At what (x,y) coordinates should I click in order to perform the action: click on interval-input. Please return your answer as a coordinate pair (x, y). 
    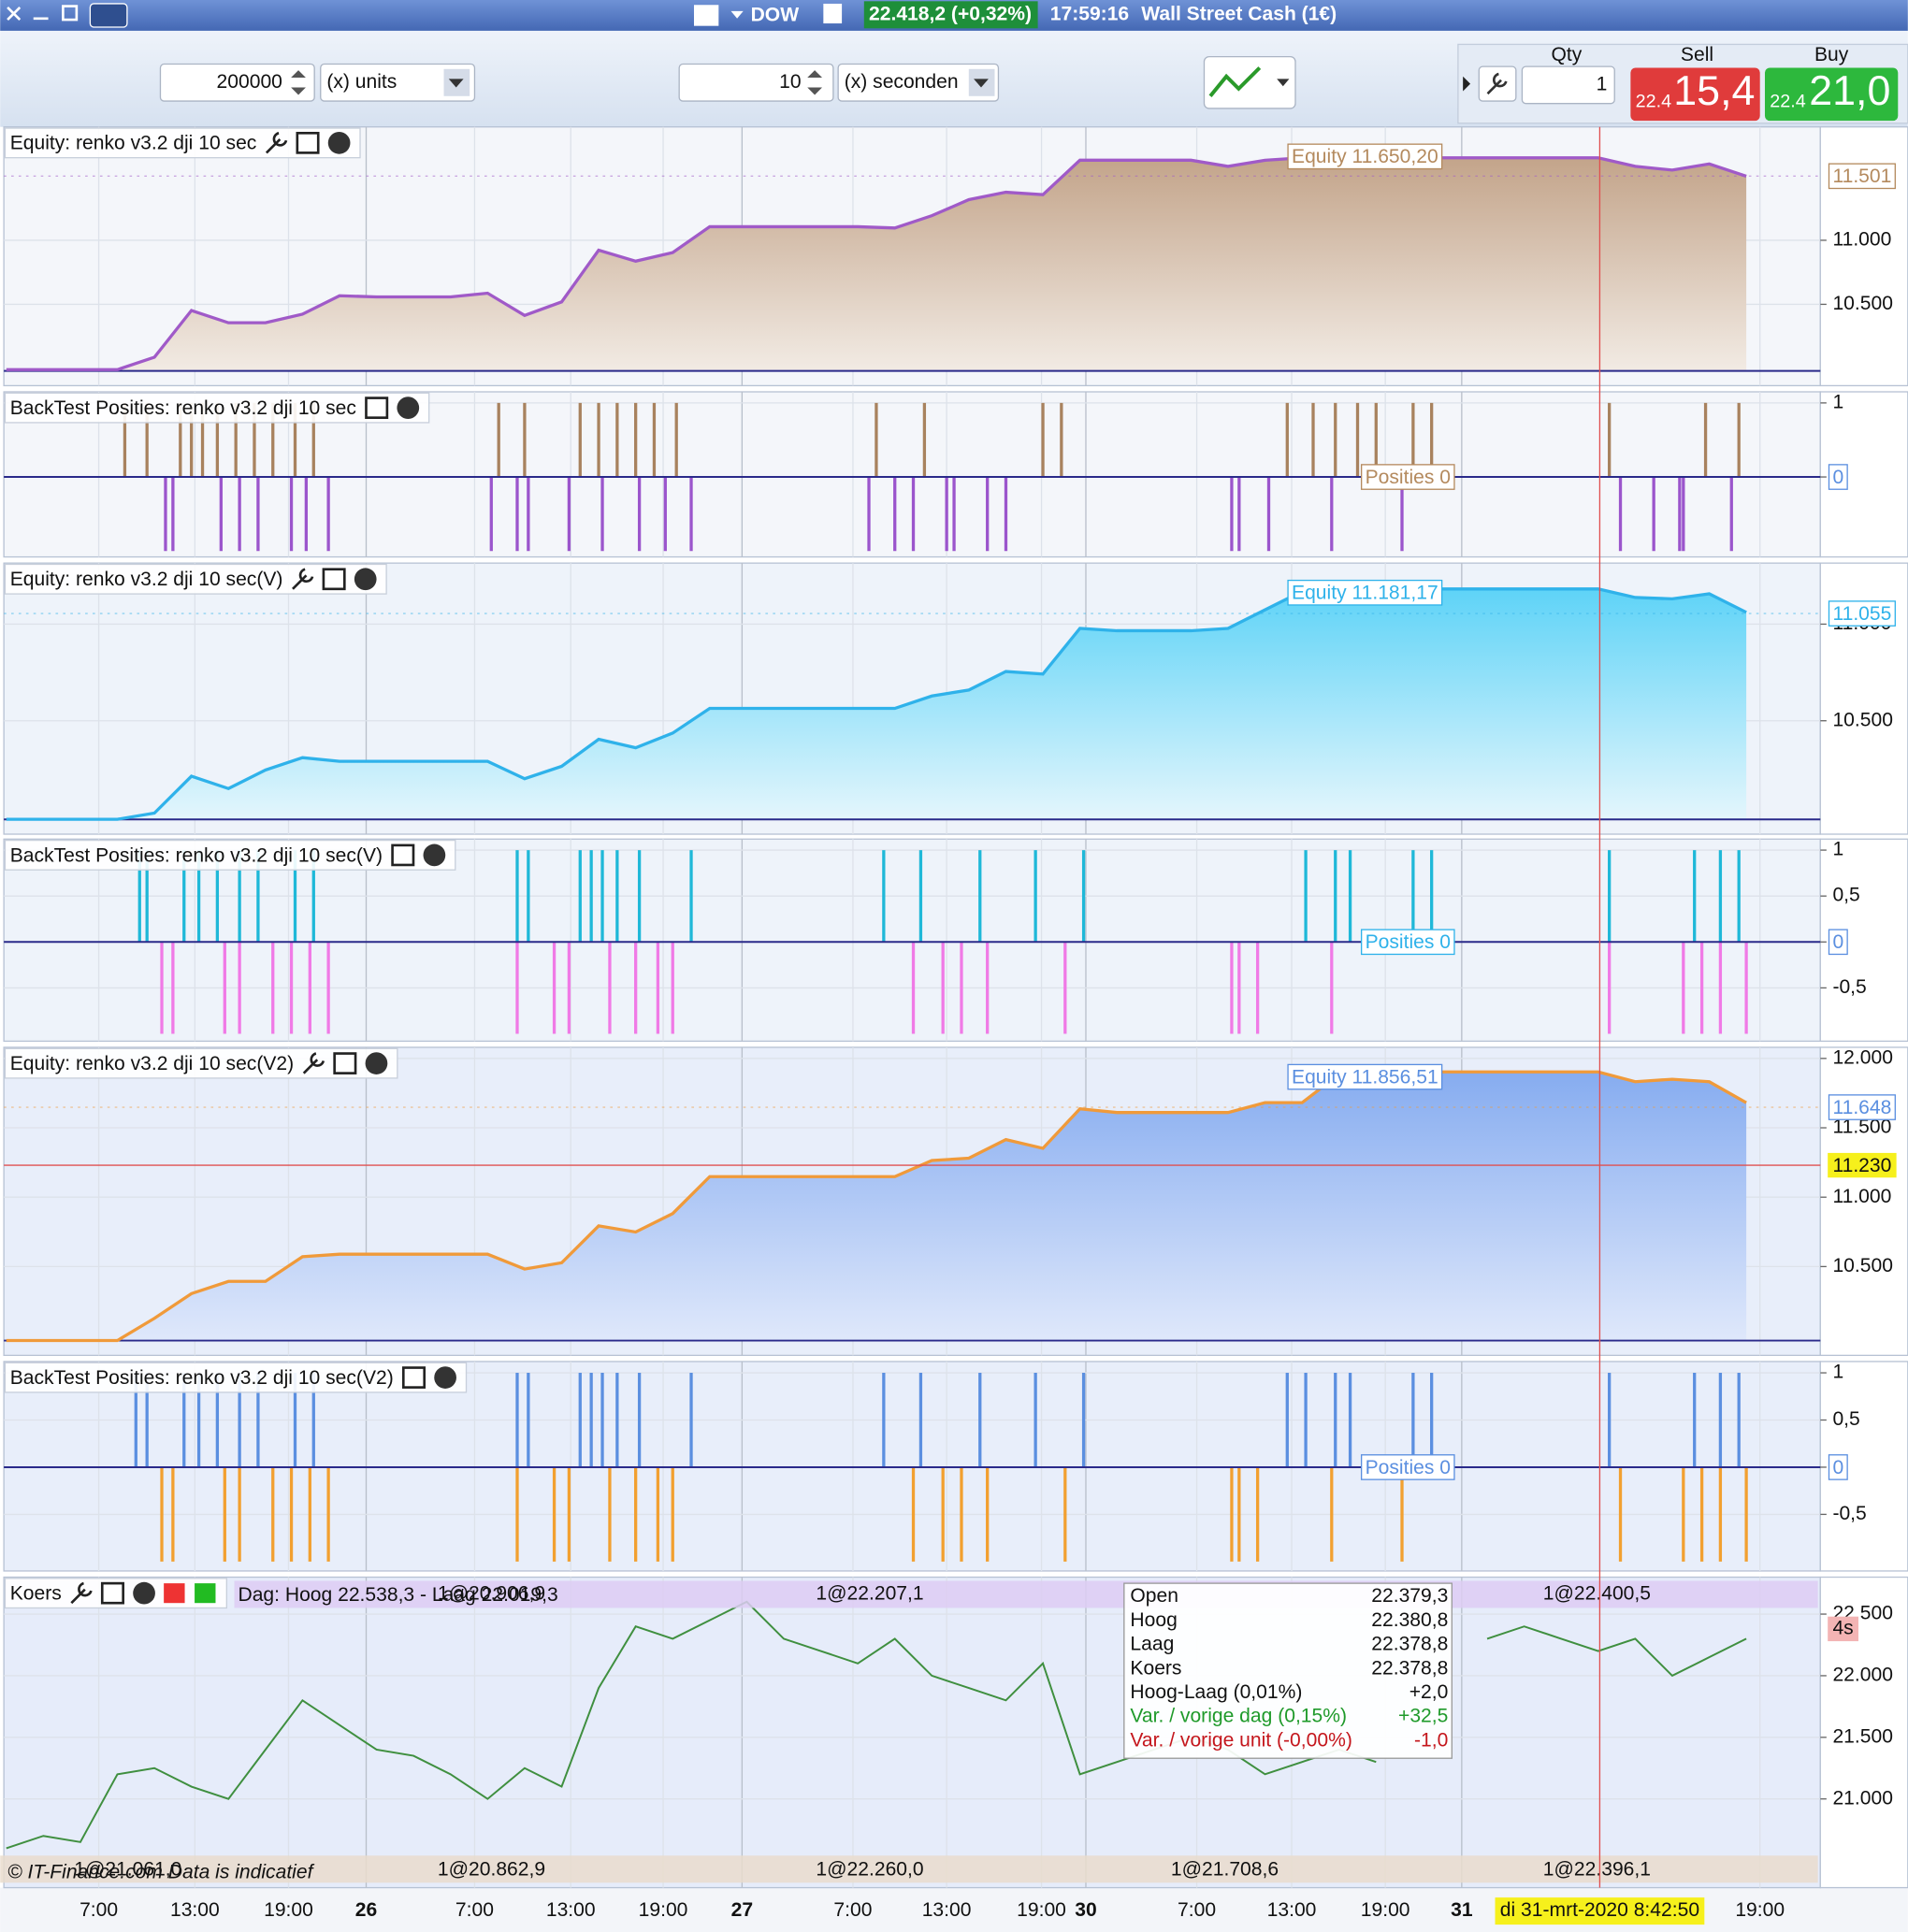
    Looking at the image, I should click on (756, 82).